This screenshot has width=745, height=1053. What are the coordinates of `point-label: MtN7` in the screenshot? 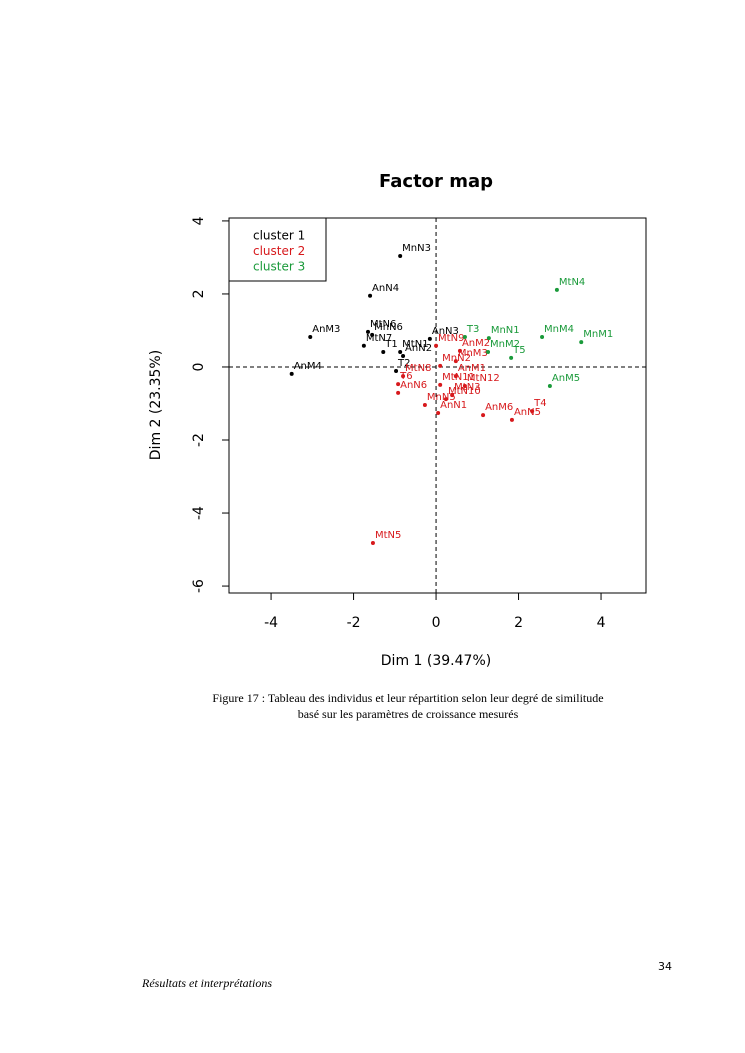 It's located at (379, 338).